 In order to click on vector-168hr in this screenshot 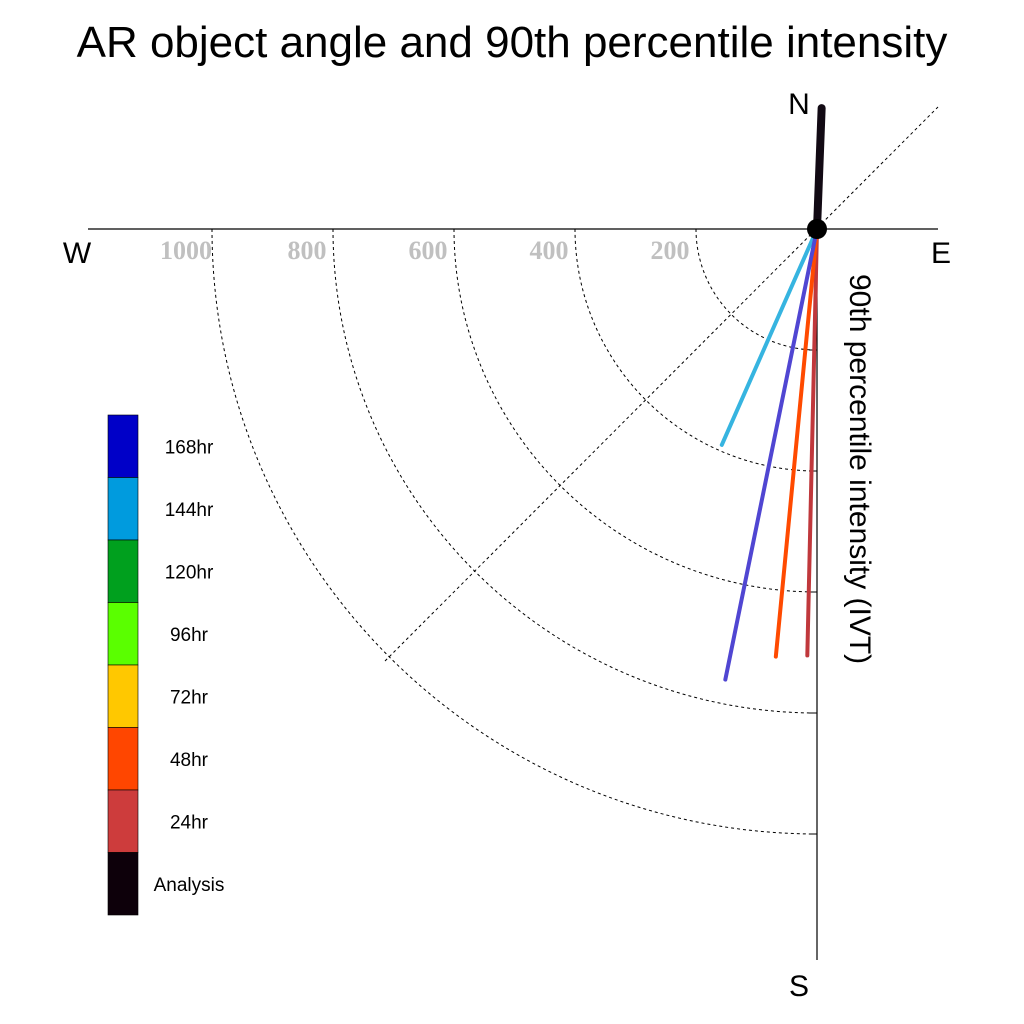, I will do `click(771, 454)`.